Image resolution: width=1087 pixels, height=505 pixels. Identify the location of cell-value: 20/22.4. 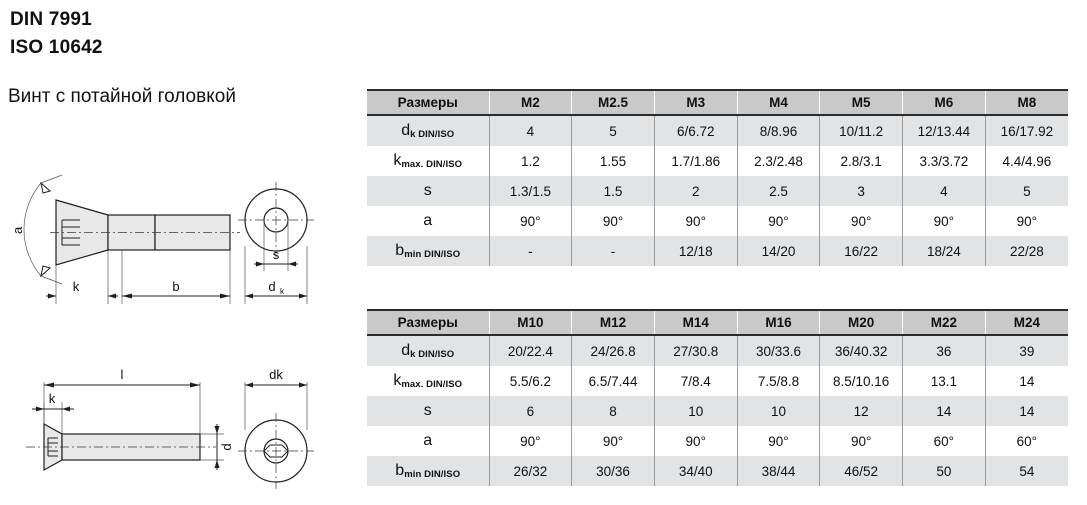
(530, 350).